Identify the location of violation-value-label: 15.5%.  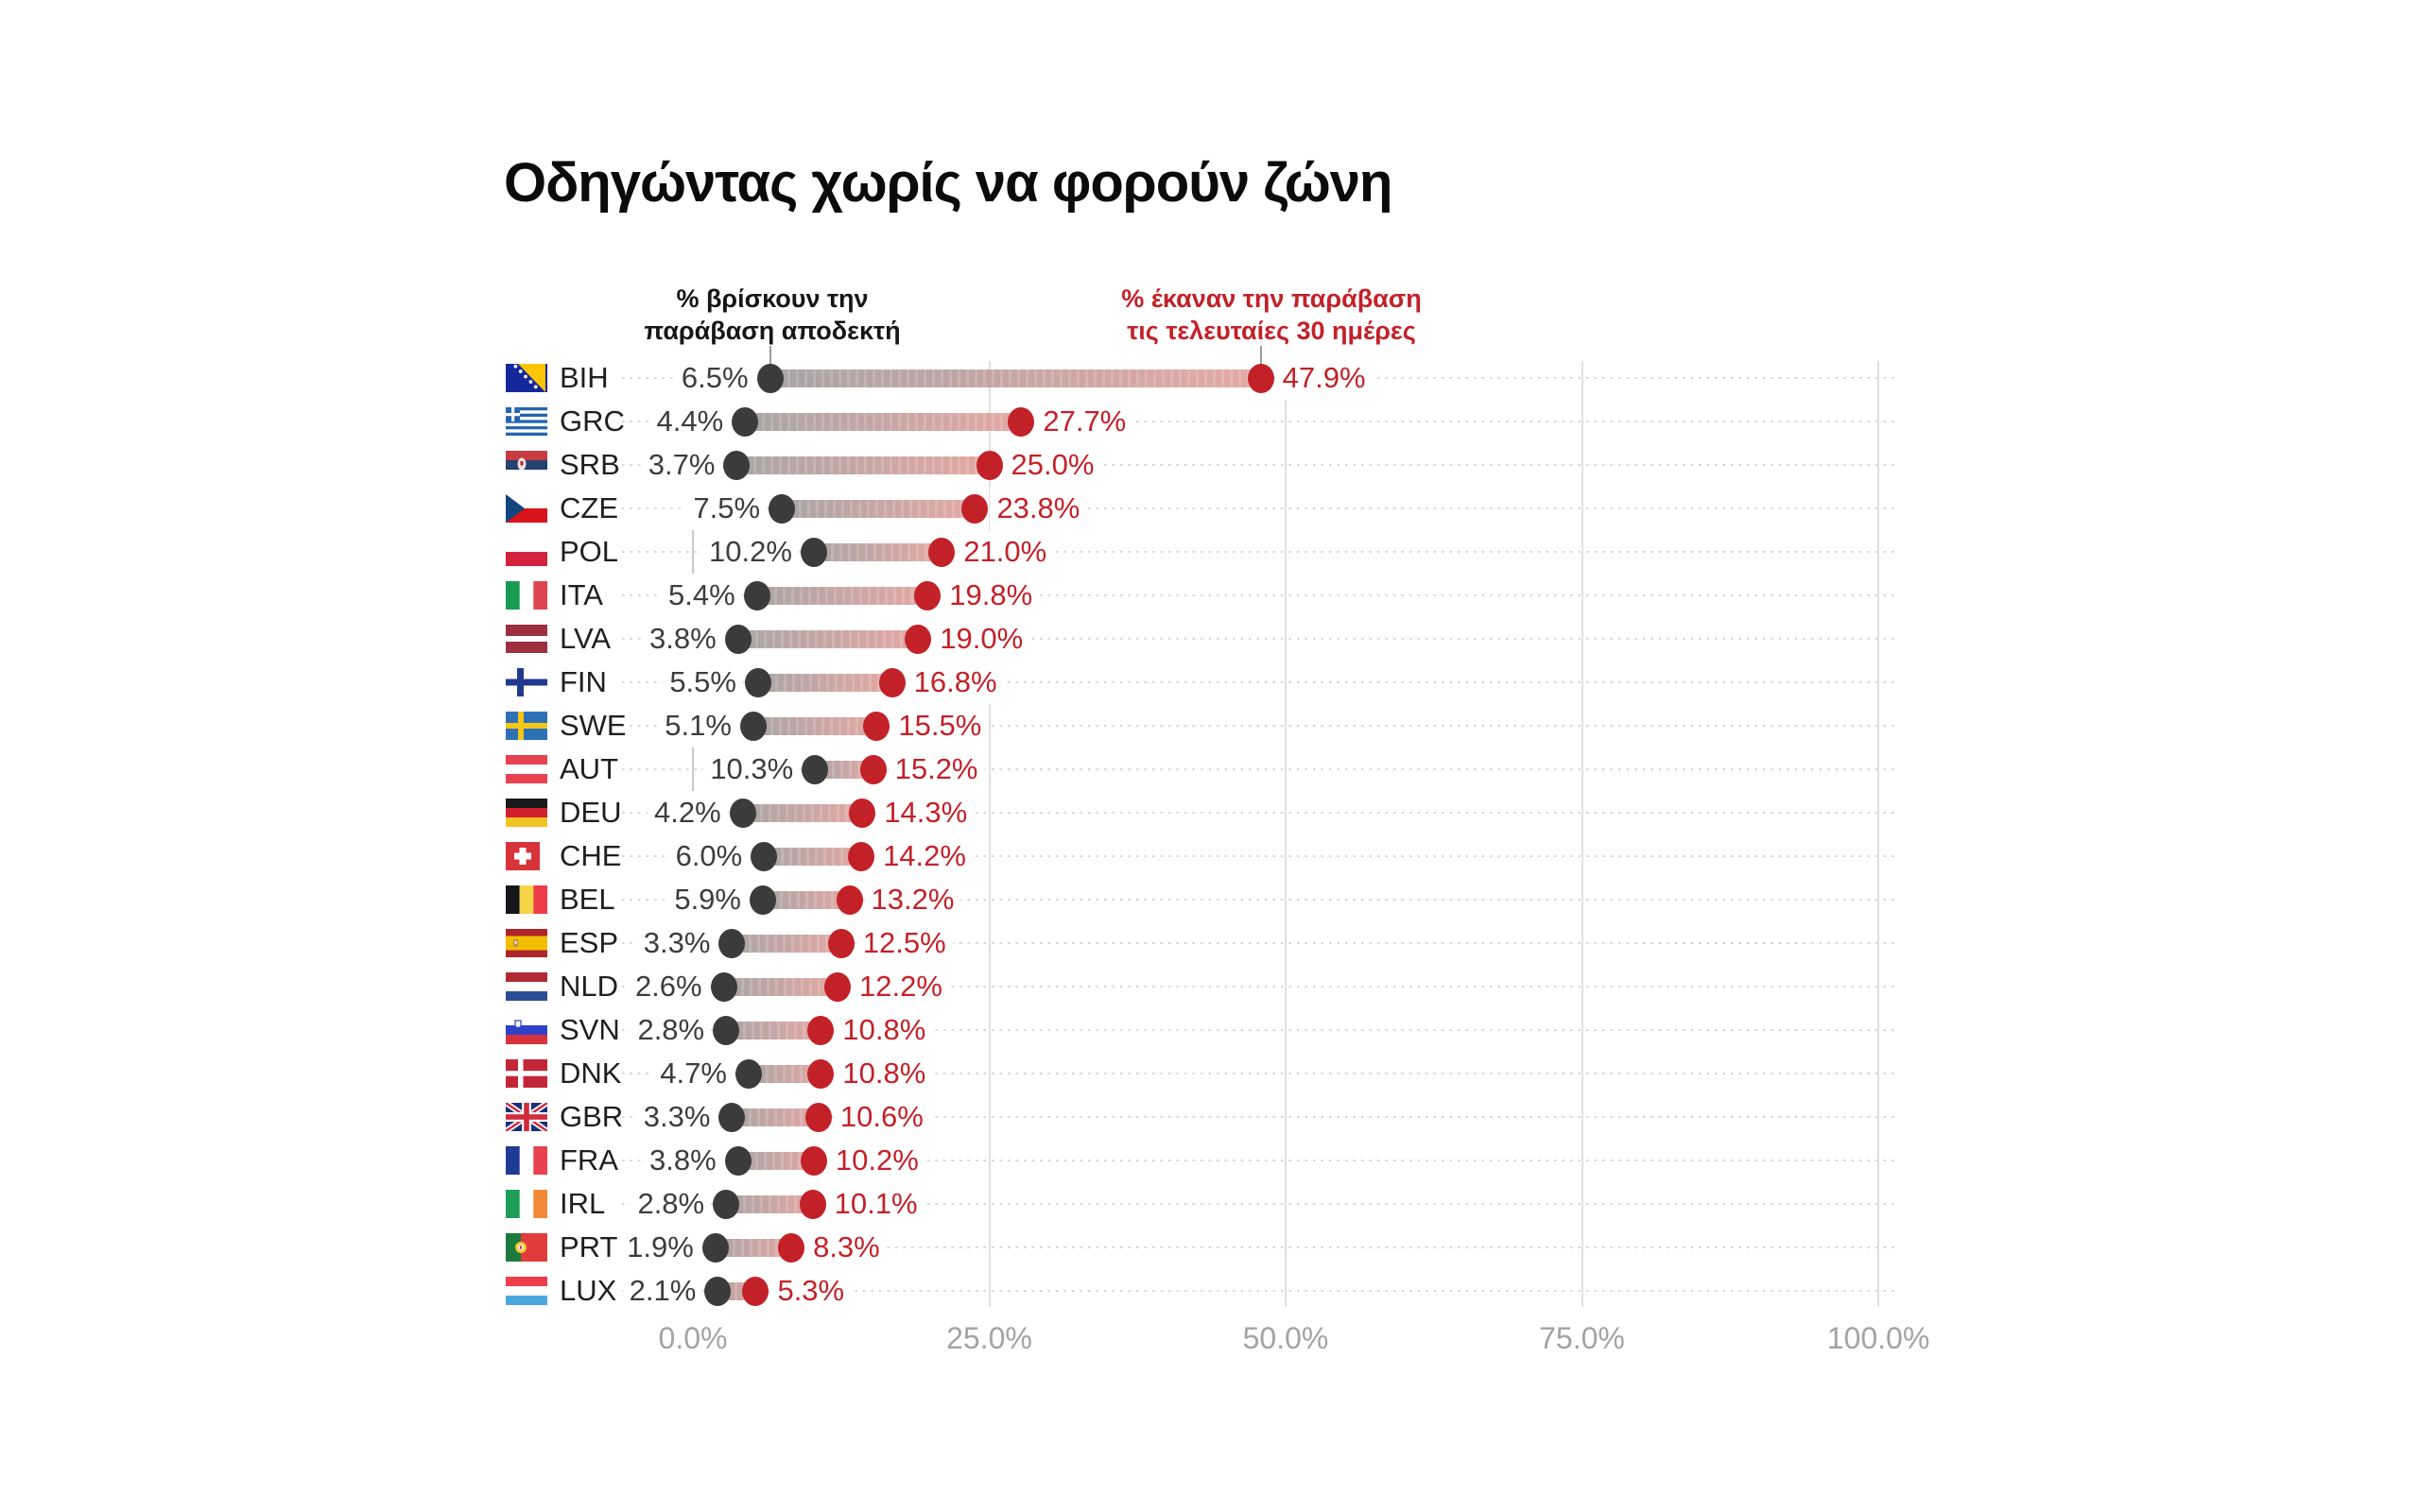
(940, 725).